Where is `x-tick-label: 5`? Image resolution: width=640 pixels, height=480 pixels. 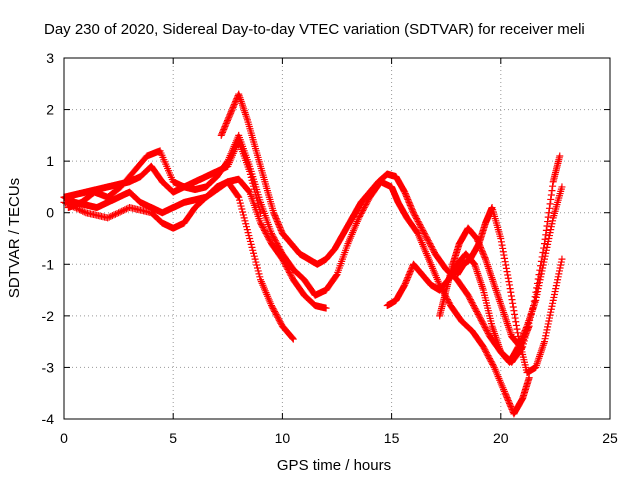 x-tick-label: 5 is located at coordinates (173, 438).